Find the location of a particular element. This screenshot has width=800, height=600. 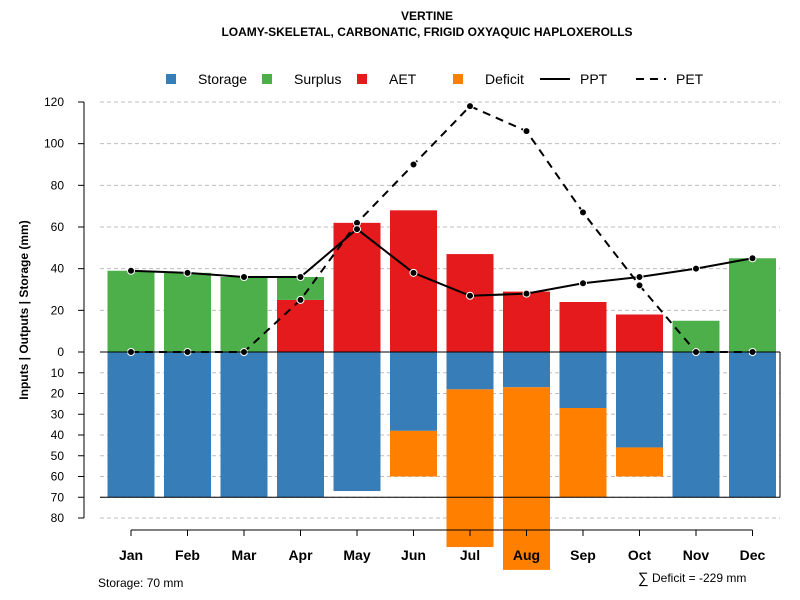

x-tick-label-jan: Jan is located at coordinates (131, 555).